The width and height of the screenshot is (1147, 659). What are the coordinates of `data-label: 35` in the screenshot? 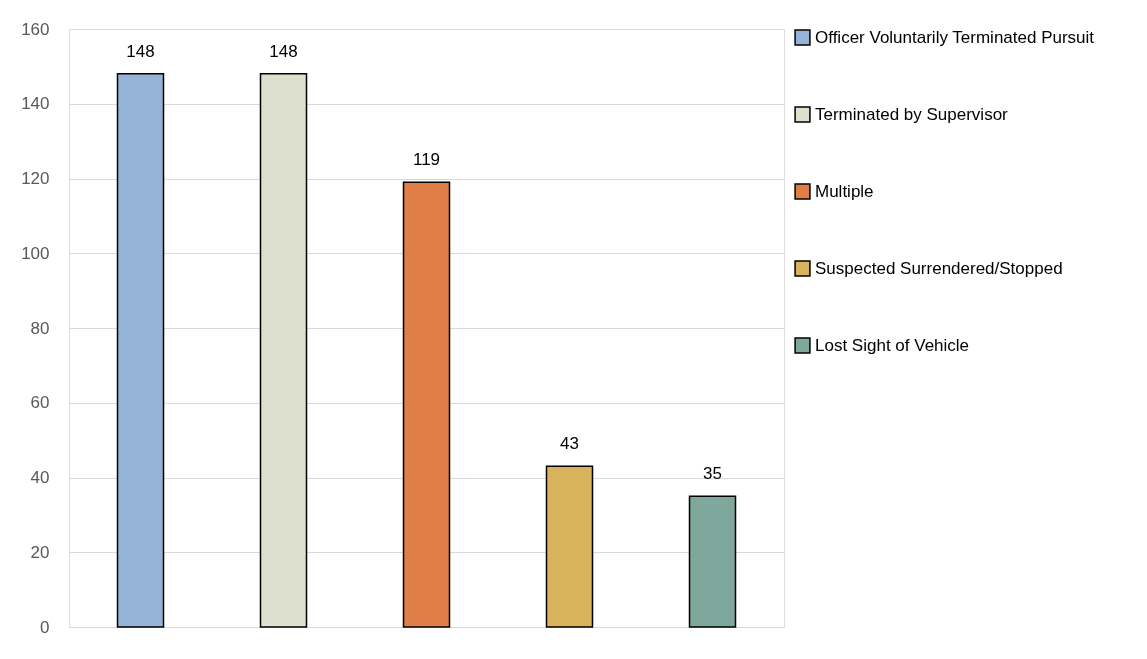 It's located at (712, 474).